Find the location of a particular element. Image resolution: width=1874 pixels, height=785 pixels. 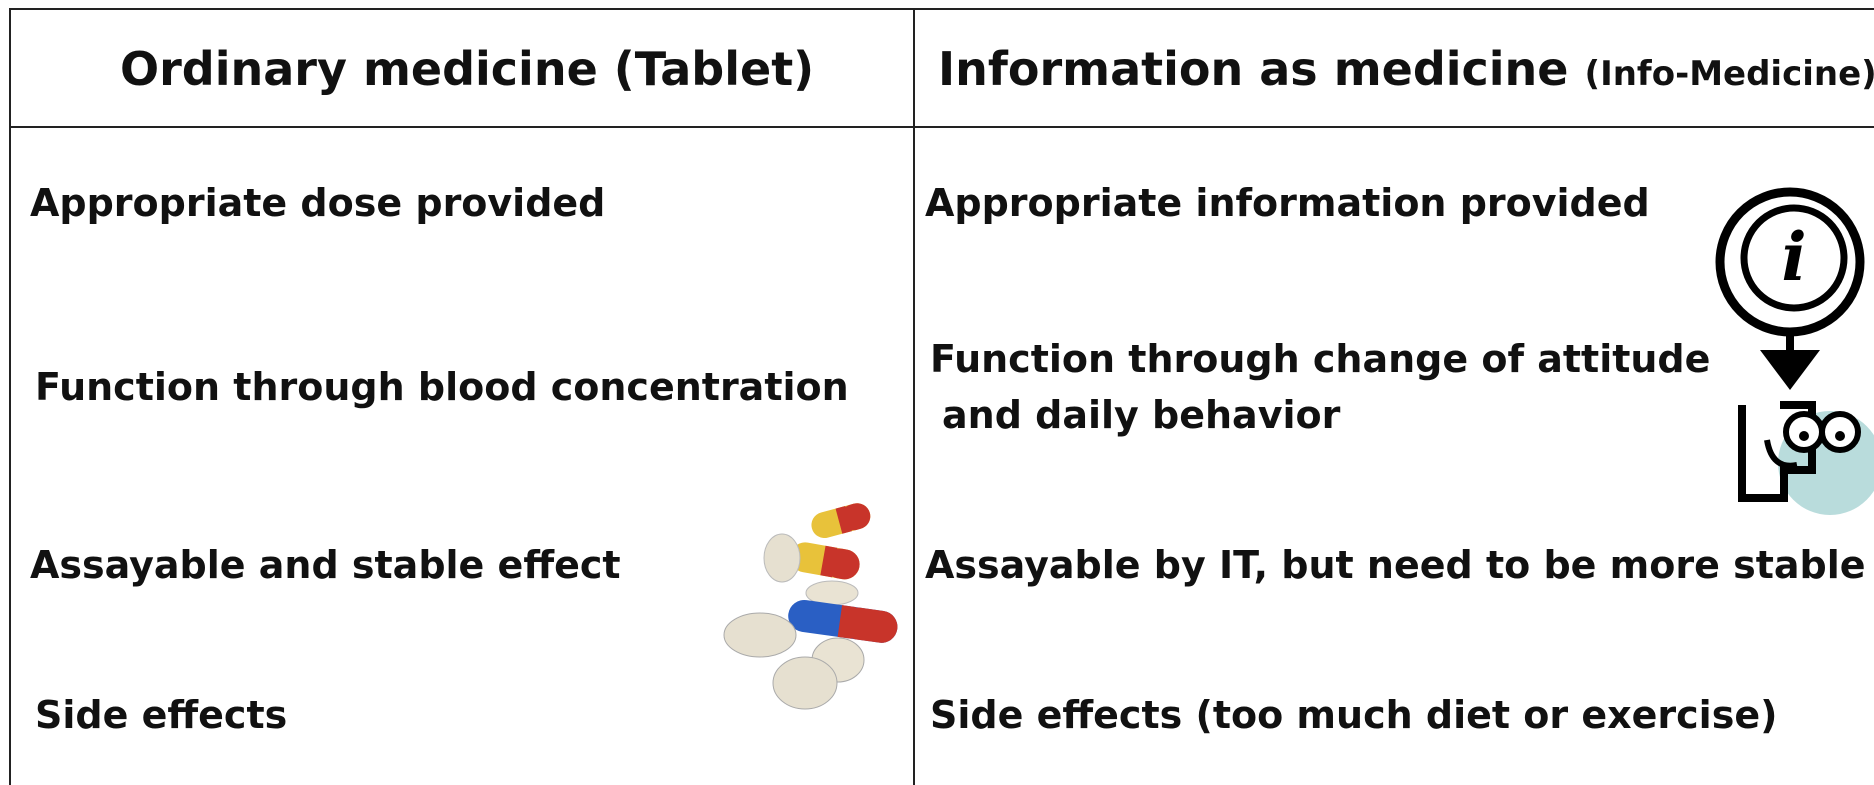

cell-line: Appropriate dose provided is located at coordinates (318, 203).